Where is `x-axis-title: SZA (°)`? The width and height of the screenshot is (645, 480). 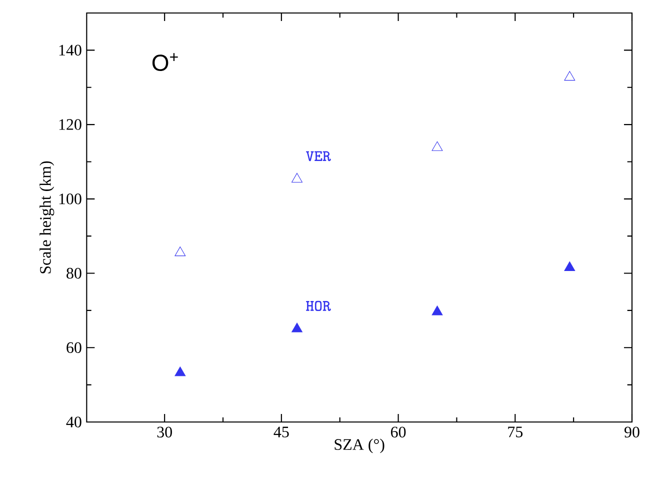
x-axis-title: SZA (°) is located at coordinates (359, 446).